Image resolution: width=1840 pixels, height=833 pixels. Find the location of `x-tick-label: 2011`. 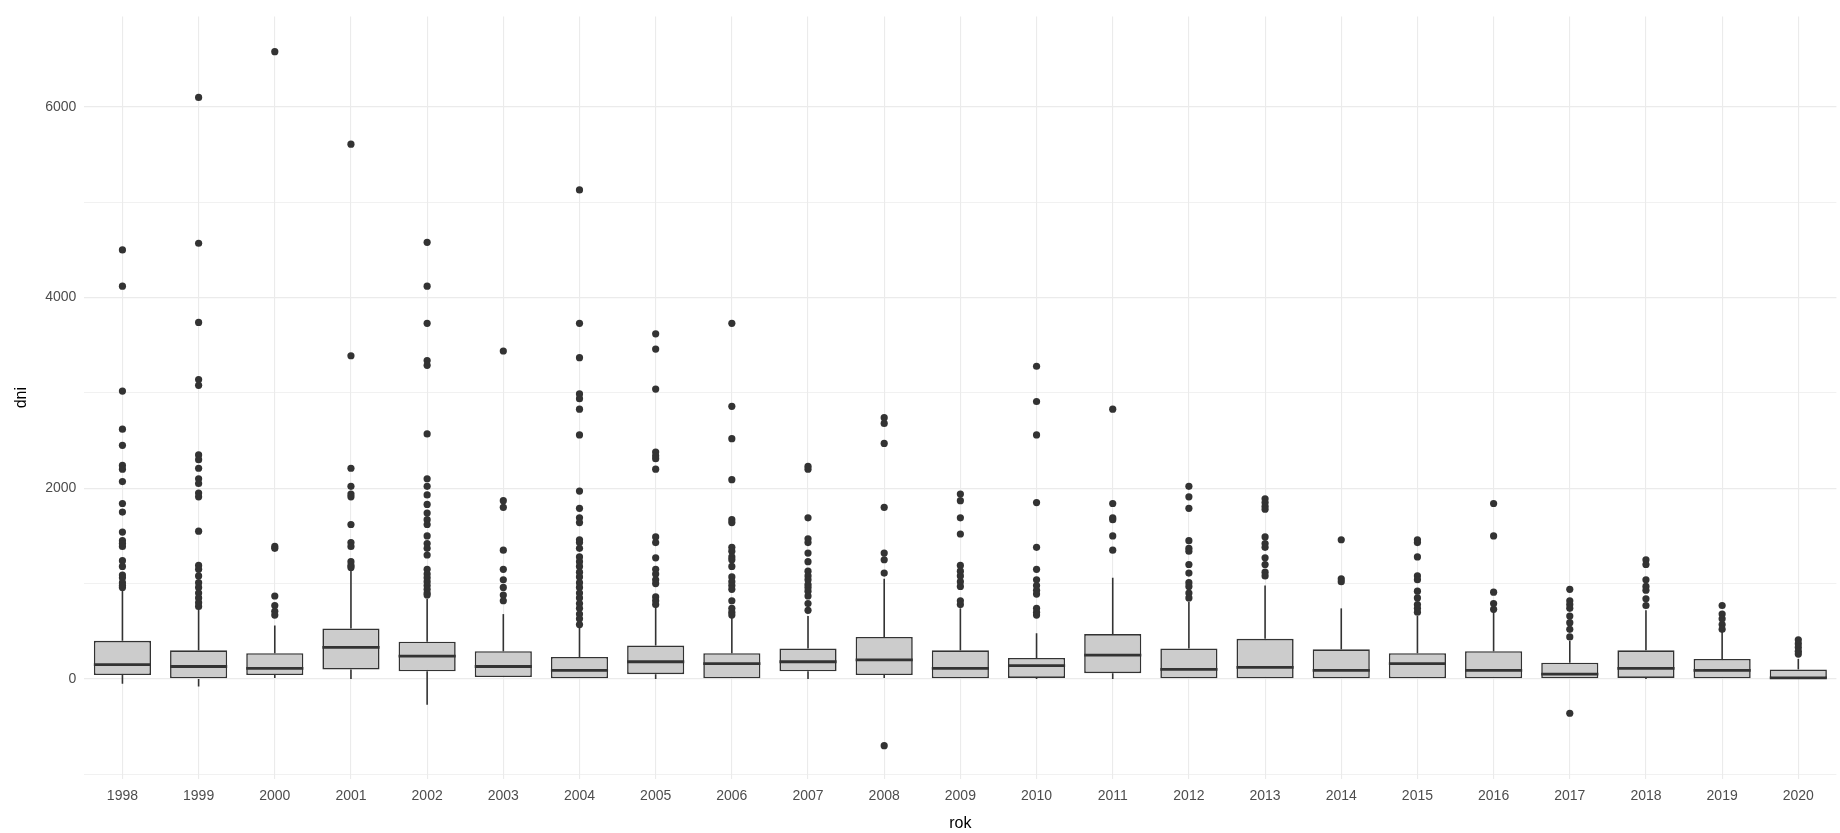

x-tick-label: 2011 is located at coordinates (1112, 795).